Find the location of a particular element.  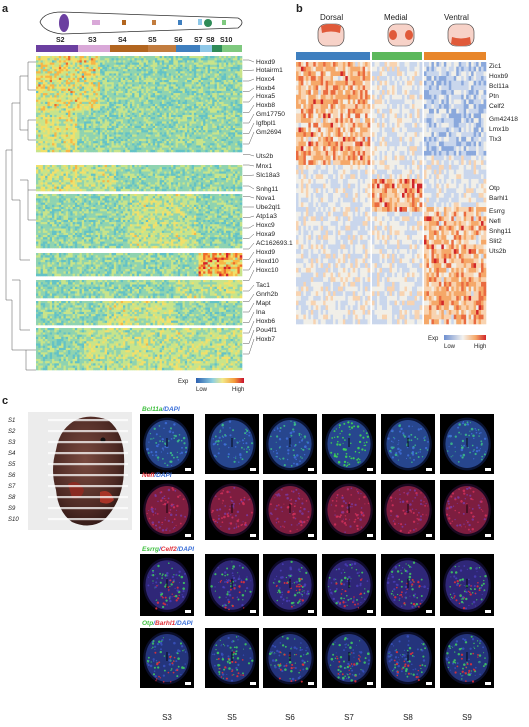

staining-row-label: Otp/Barhl1/DAPI is located at coordinates (167, 623).